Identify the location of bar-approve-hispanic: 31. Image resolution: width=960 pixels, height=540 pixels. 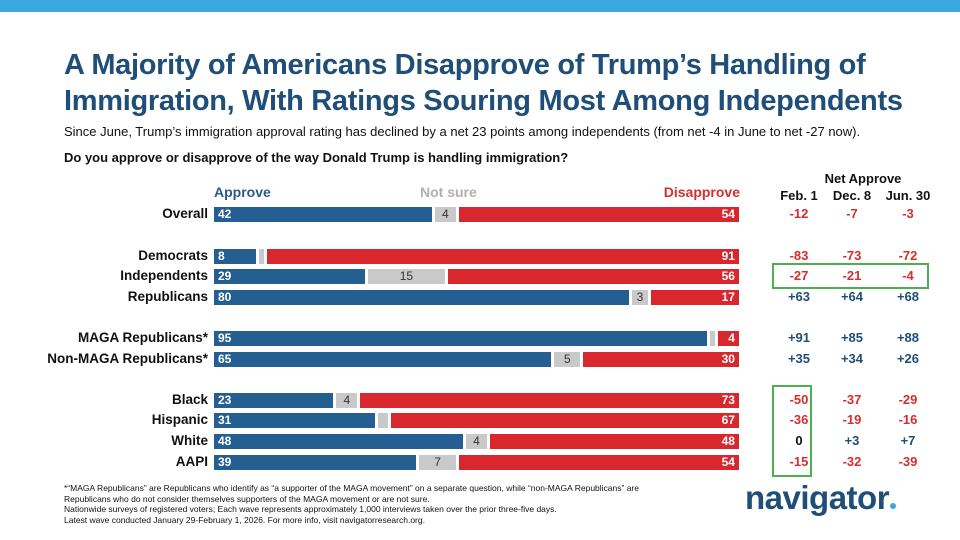
(294, 420).